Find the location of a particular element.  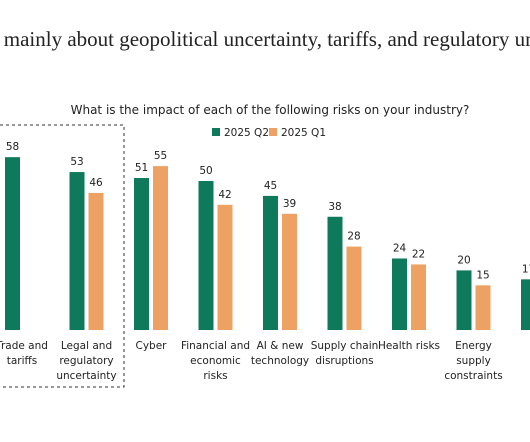

value-label: 17 is located at coordinates (526, 269).